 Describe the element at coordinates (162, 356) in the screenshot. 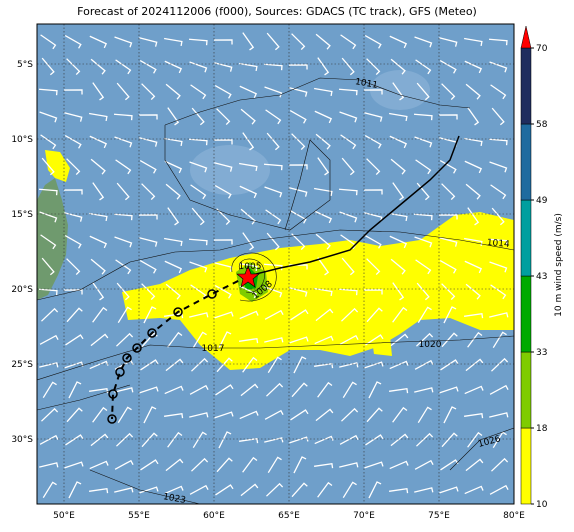

I see `track-points` at that location.